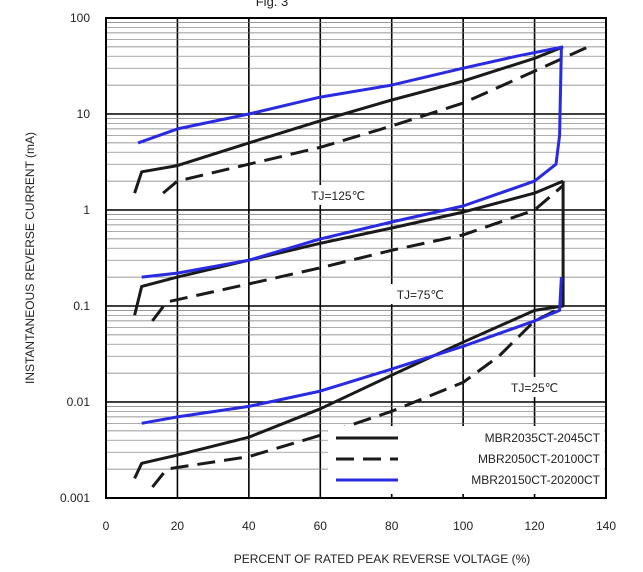 This screenshot has height=572, width=643. Describe the element at coordinates (463, 526) in the screenshot. I see `x-tick-label: 100` at that location.